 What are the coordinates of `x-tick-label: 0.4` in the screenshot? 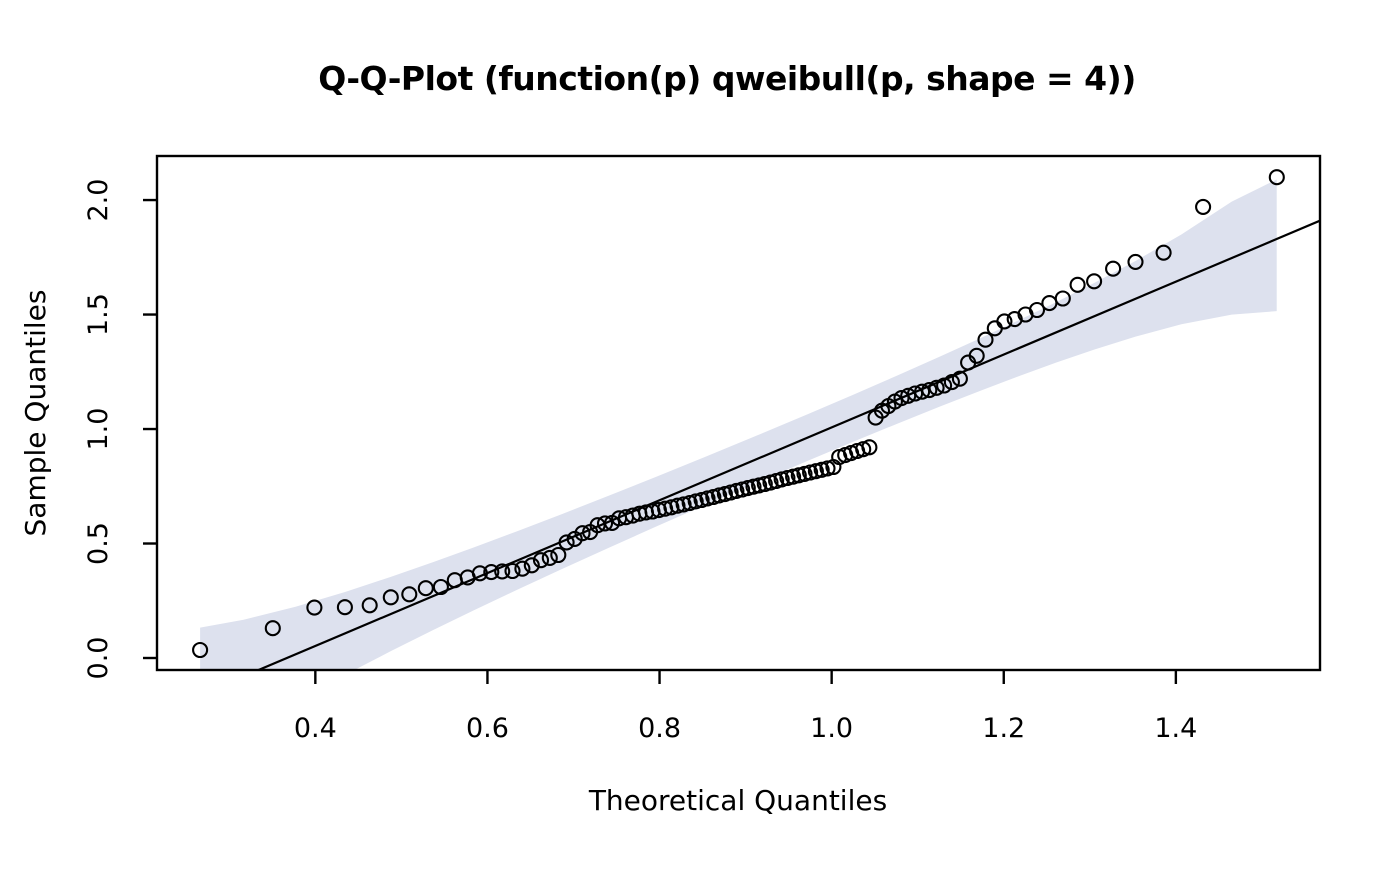 It's located at (315, 728).